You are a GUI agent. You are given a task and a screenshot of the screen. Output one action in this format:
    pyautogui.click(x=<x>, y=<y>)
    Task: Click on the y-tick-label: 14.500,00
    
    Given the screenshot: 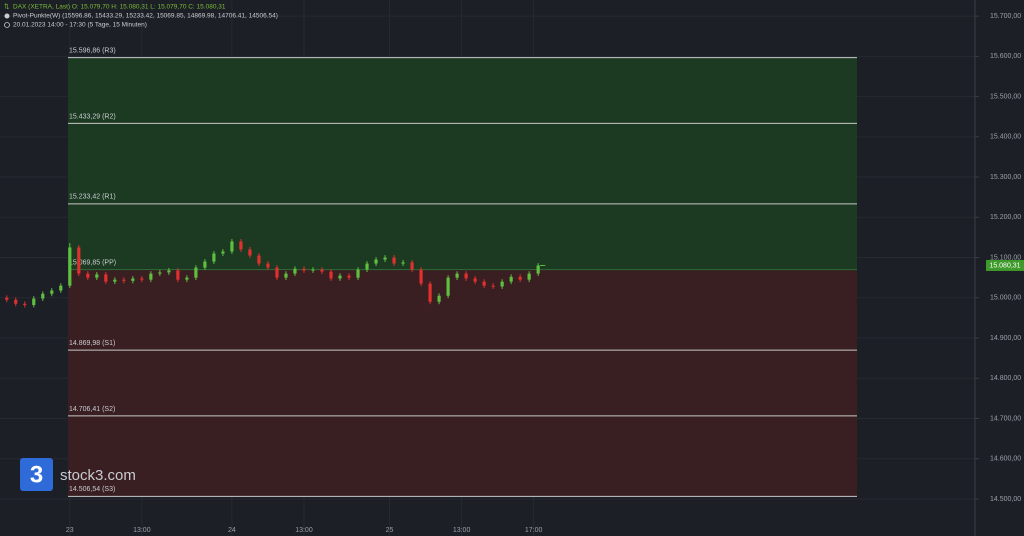 What is the action you would take?
    pyautogui.click(x=1005, y=499)
    